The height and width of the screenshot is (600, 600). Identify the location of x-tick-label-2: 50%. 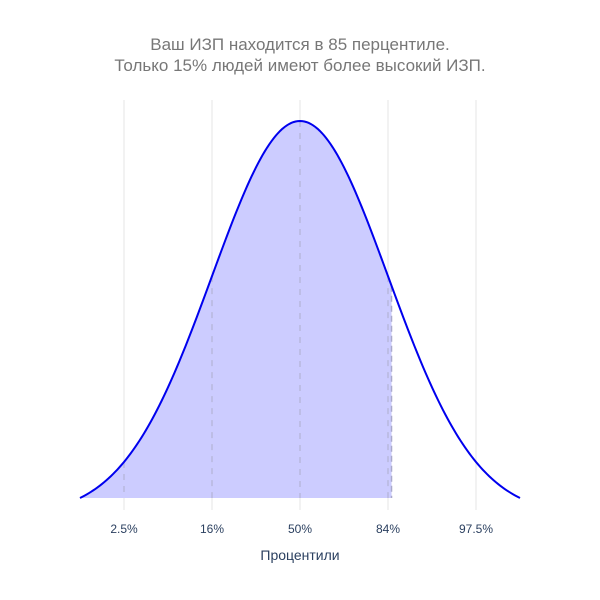
(300, 529).